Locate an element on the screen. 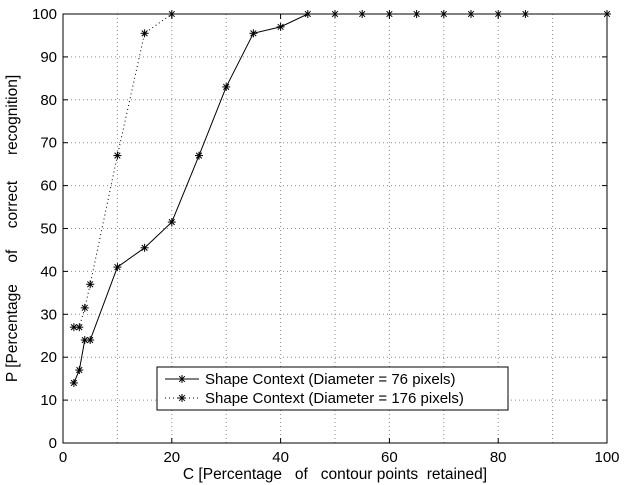 This screenshot has width=624, height=485. y-tick-label: 40 is located at coordinates (48, 271).